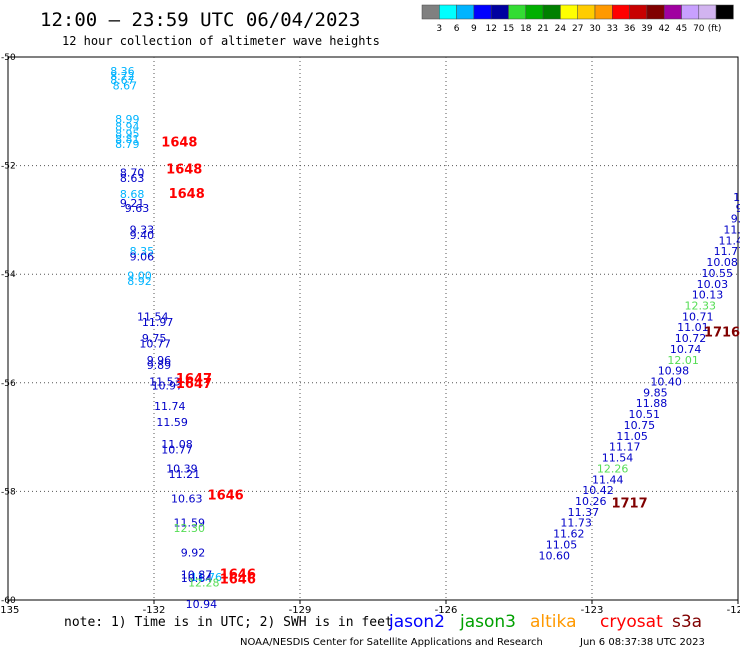 Image resolution: width=740 pixels, height=650 pixels. Describe the element at coordinates (9, 610) in the screenshot. I see `x-tick-label: -135` at that location.